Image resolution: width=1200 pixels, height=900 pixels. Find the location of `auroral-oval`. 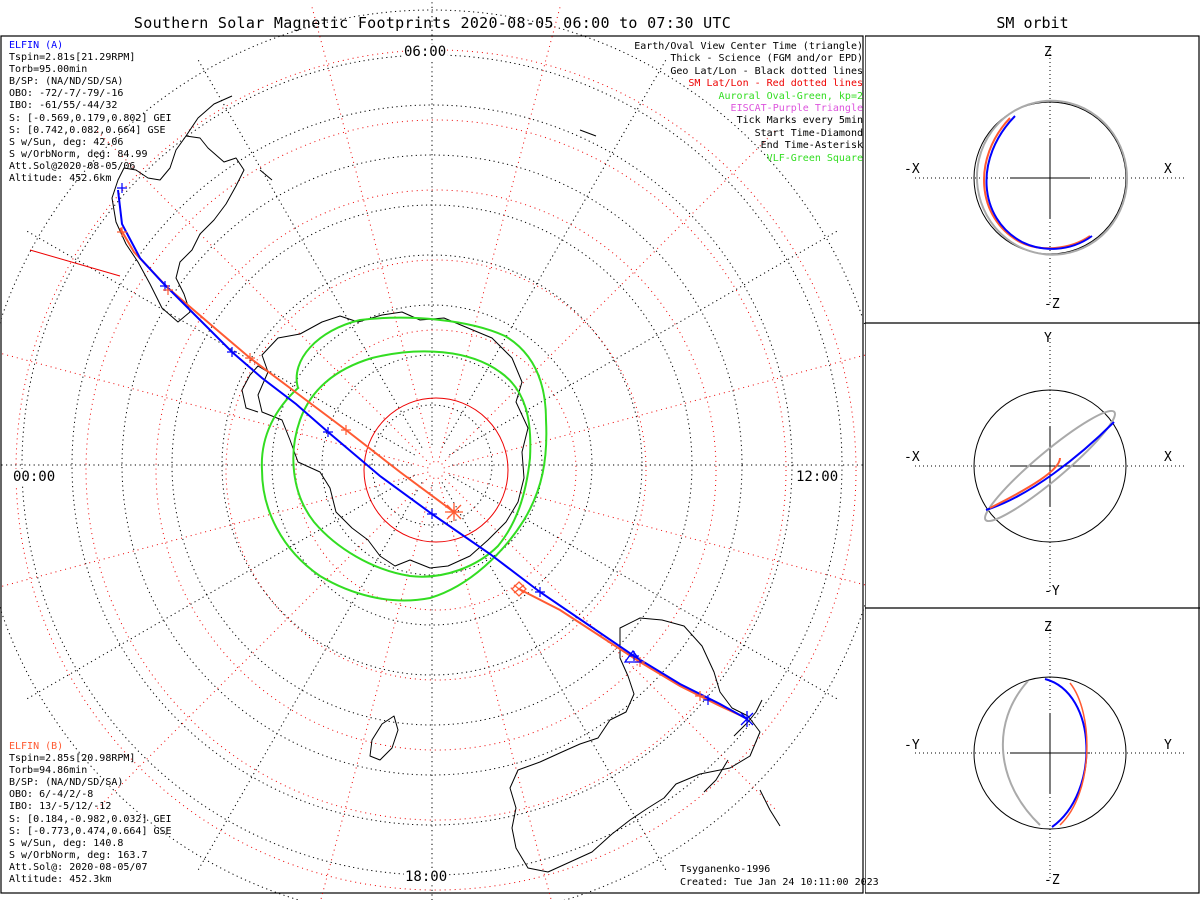

auroral-oval is located at coordinates (404, 459).